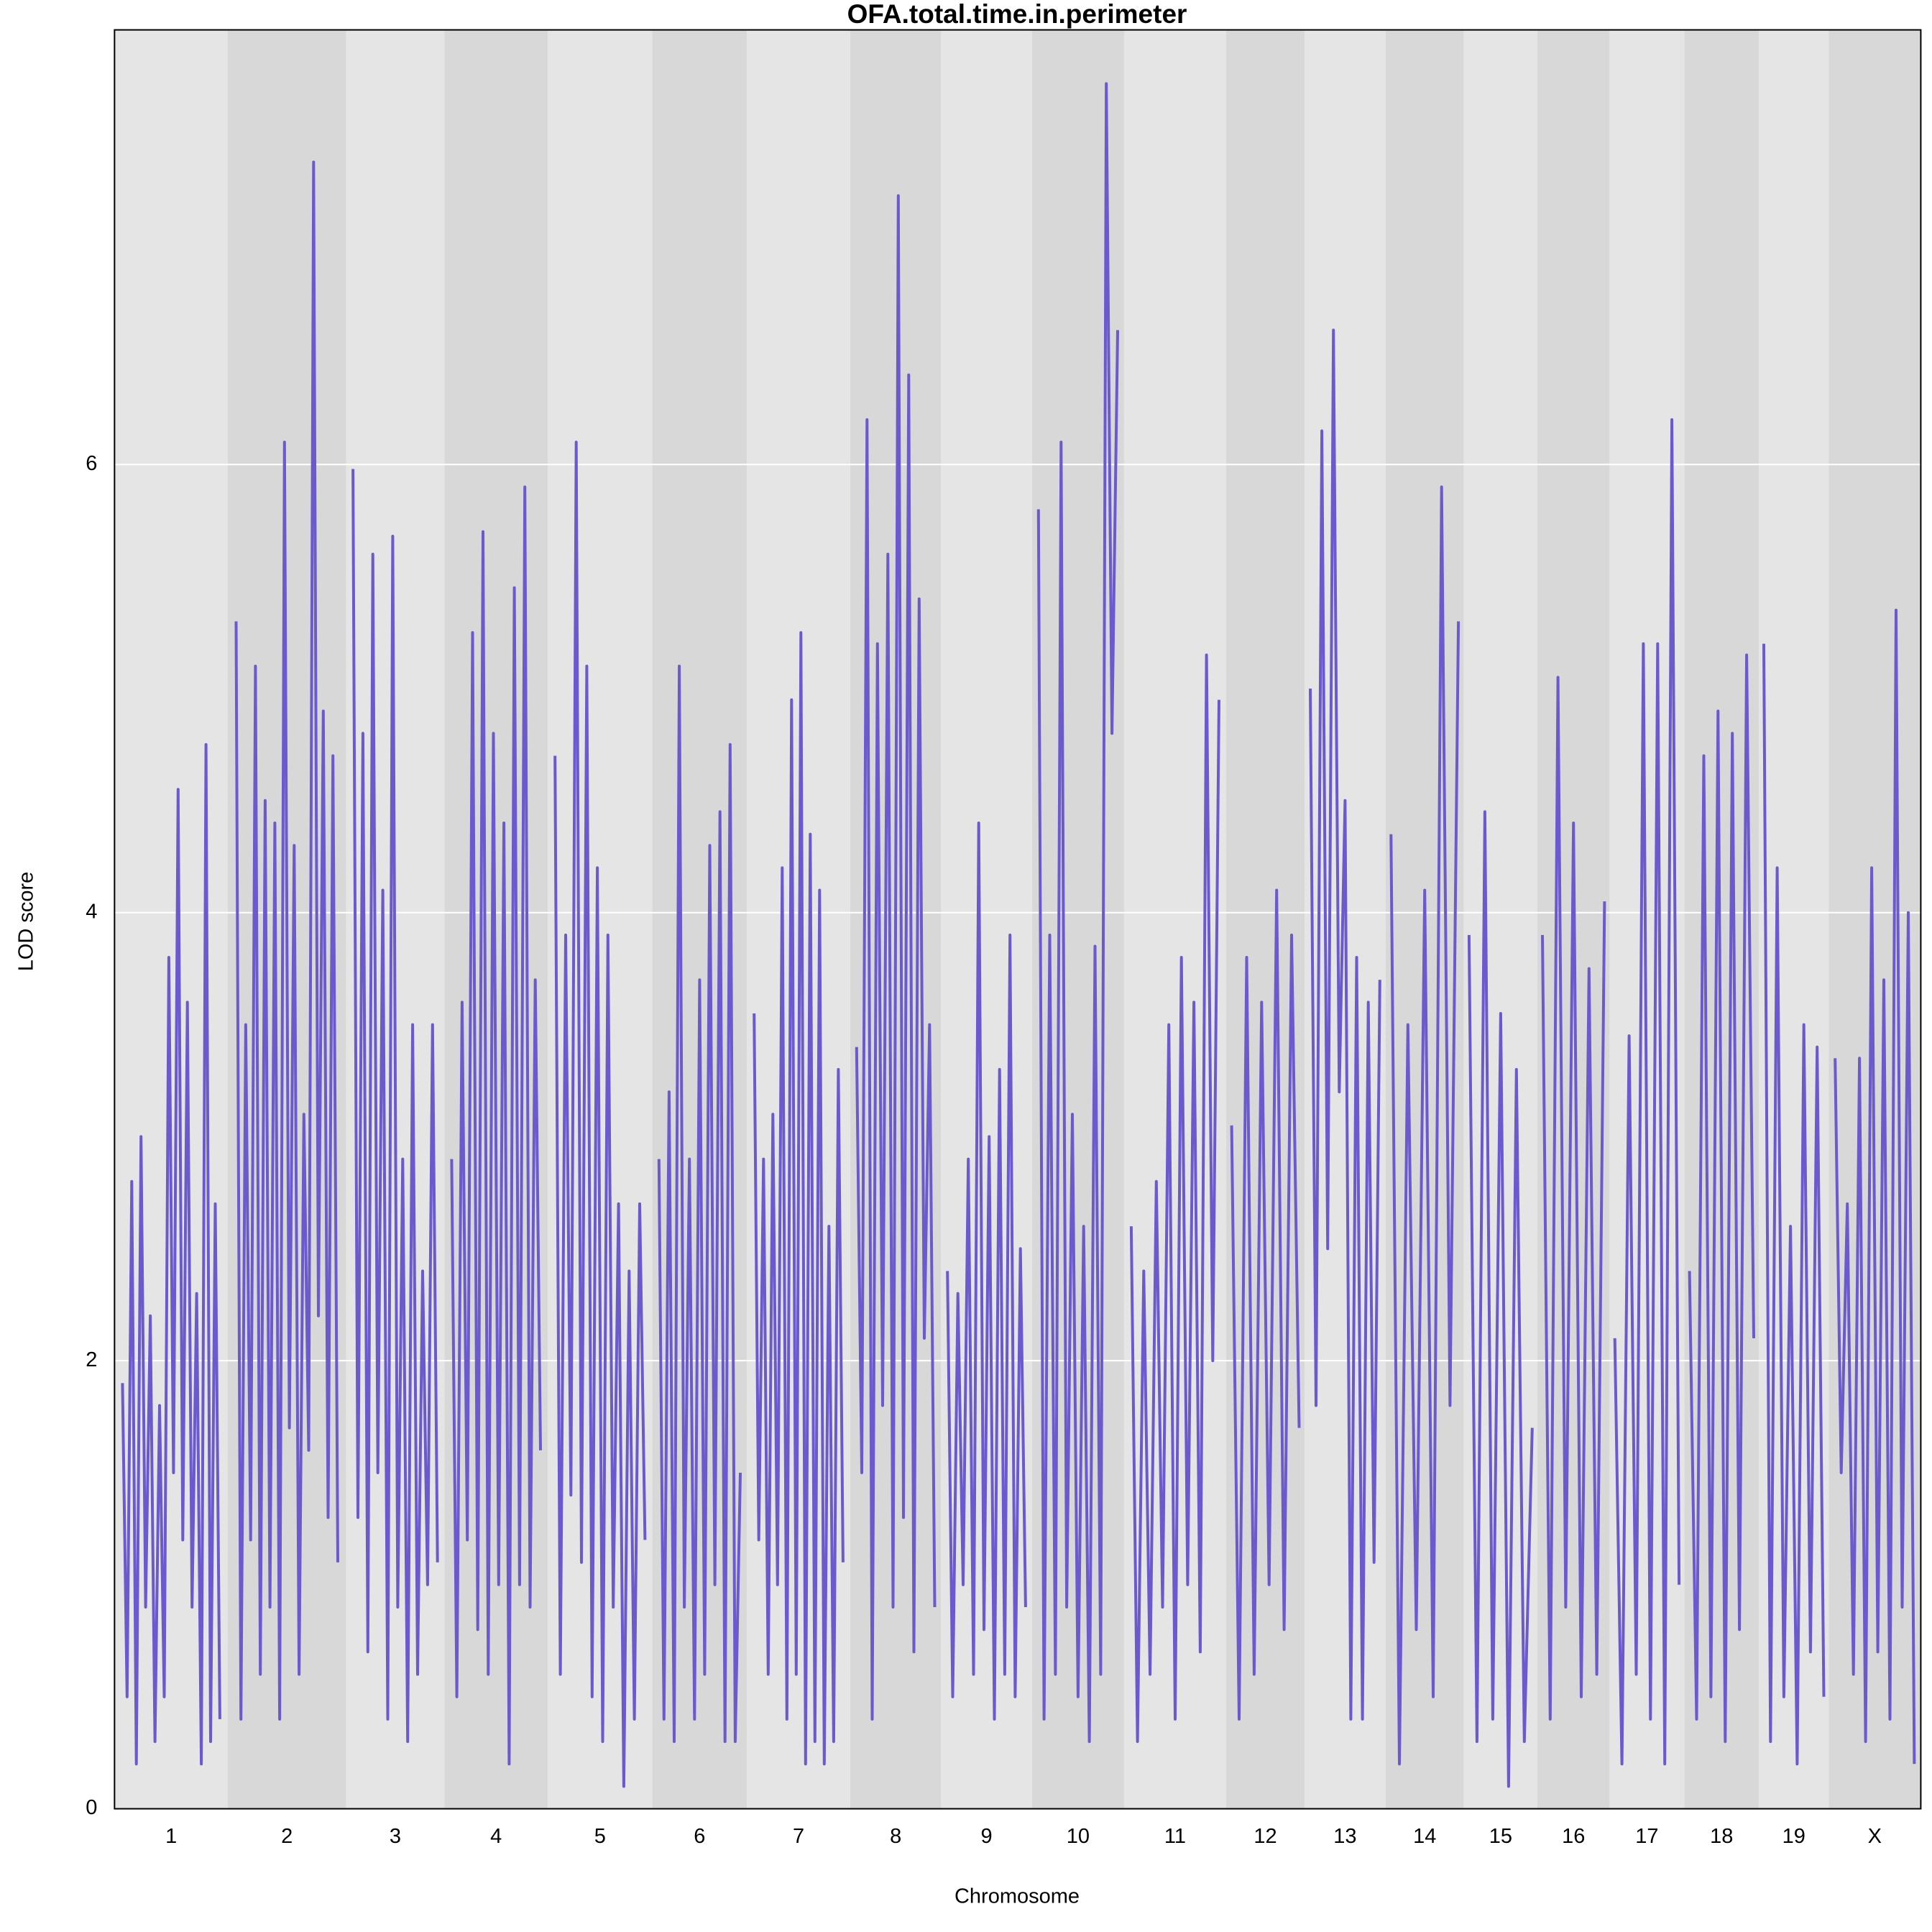 The image size is (1932, 1932). Describe the element at coordinates (91, 911) in the screenshot. I see `y-tick-label: 4` at that location.